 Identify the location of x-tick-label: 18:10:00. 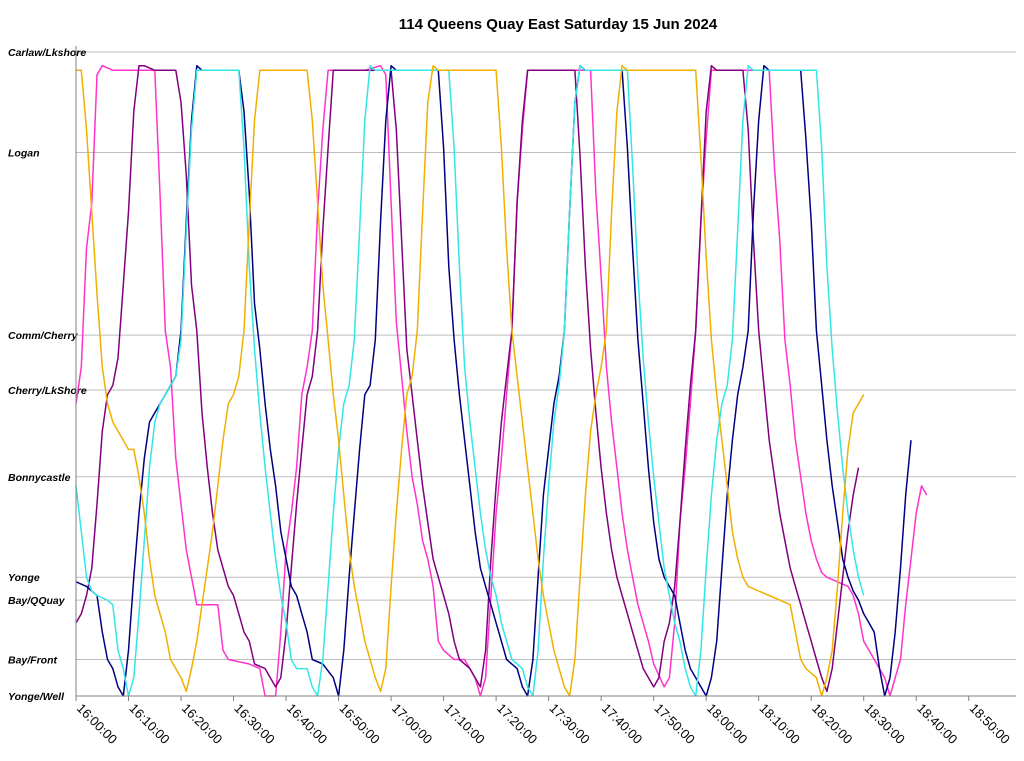
(780, 724).